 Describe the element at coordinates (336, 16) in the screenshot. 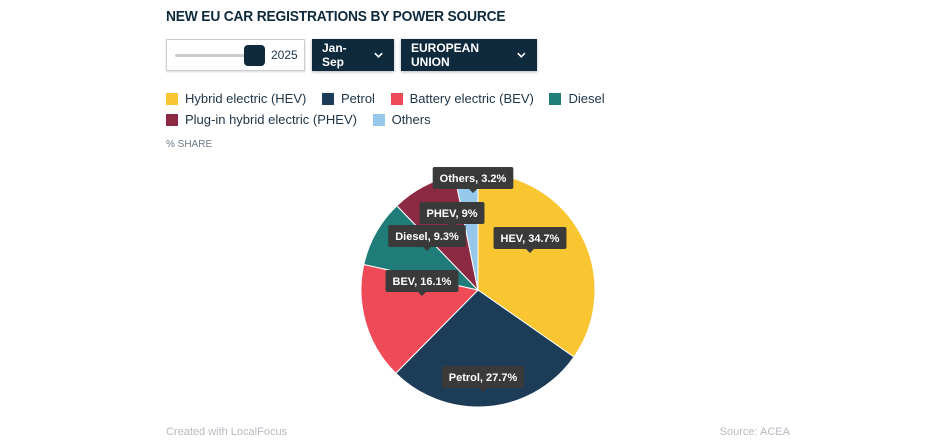

I see `chart-title: NEW EU CAR REGISTRATIONS BY POWER SOURCE` at that location.